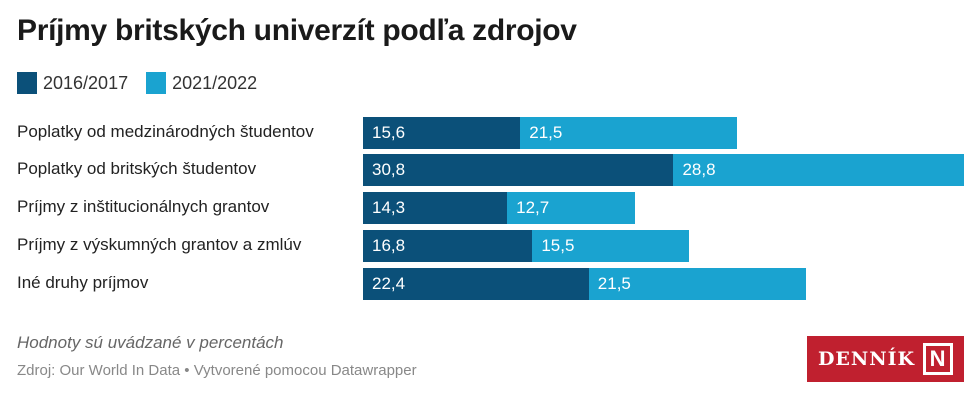 This screenshot has width=980, height=400. What do you see at coordinates (571, 208) in the screenshot?
I see `bar-segment-2021-2022: 12,7` at bounding box center [571, 208].